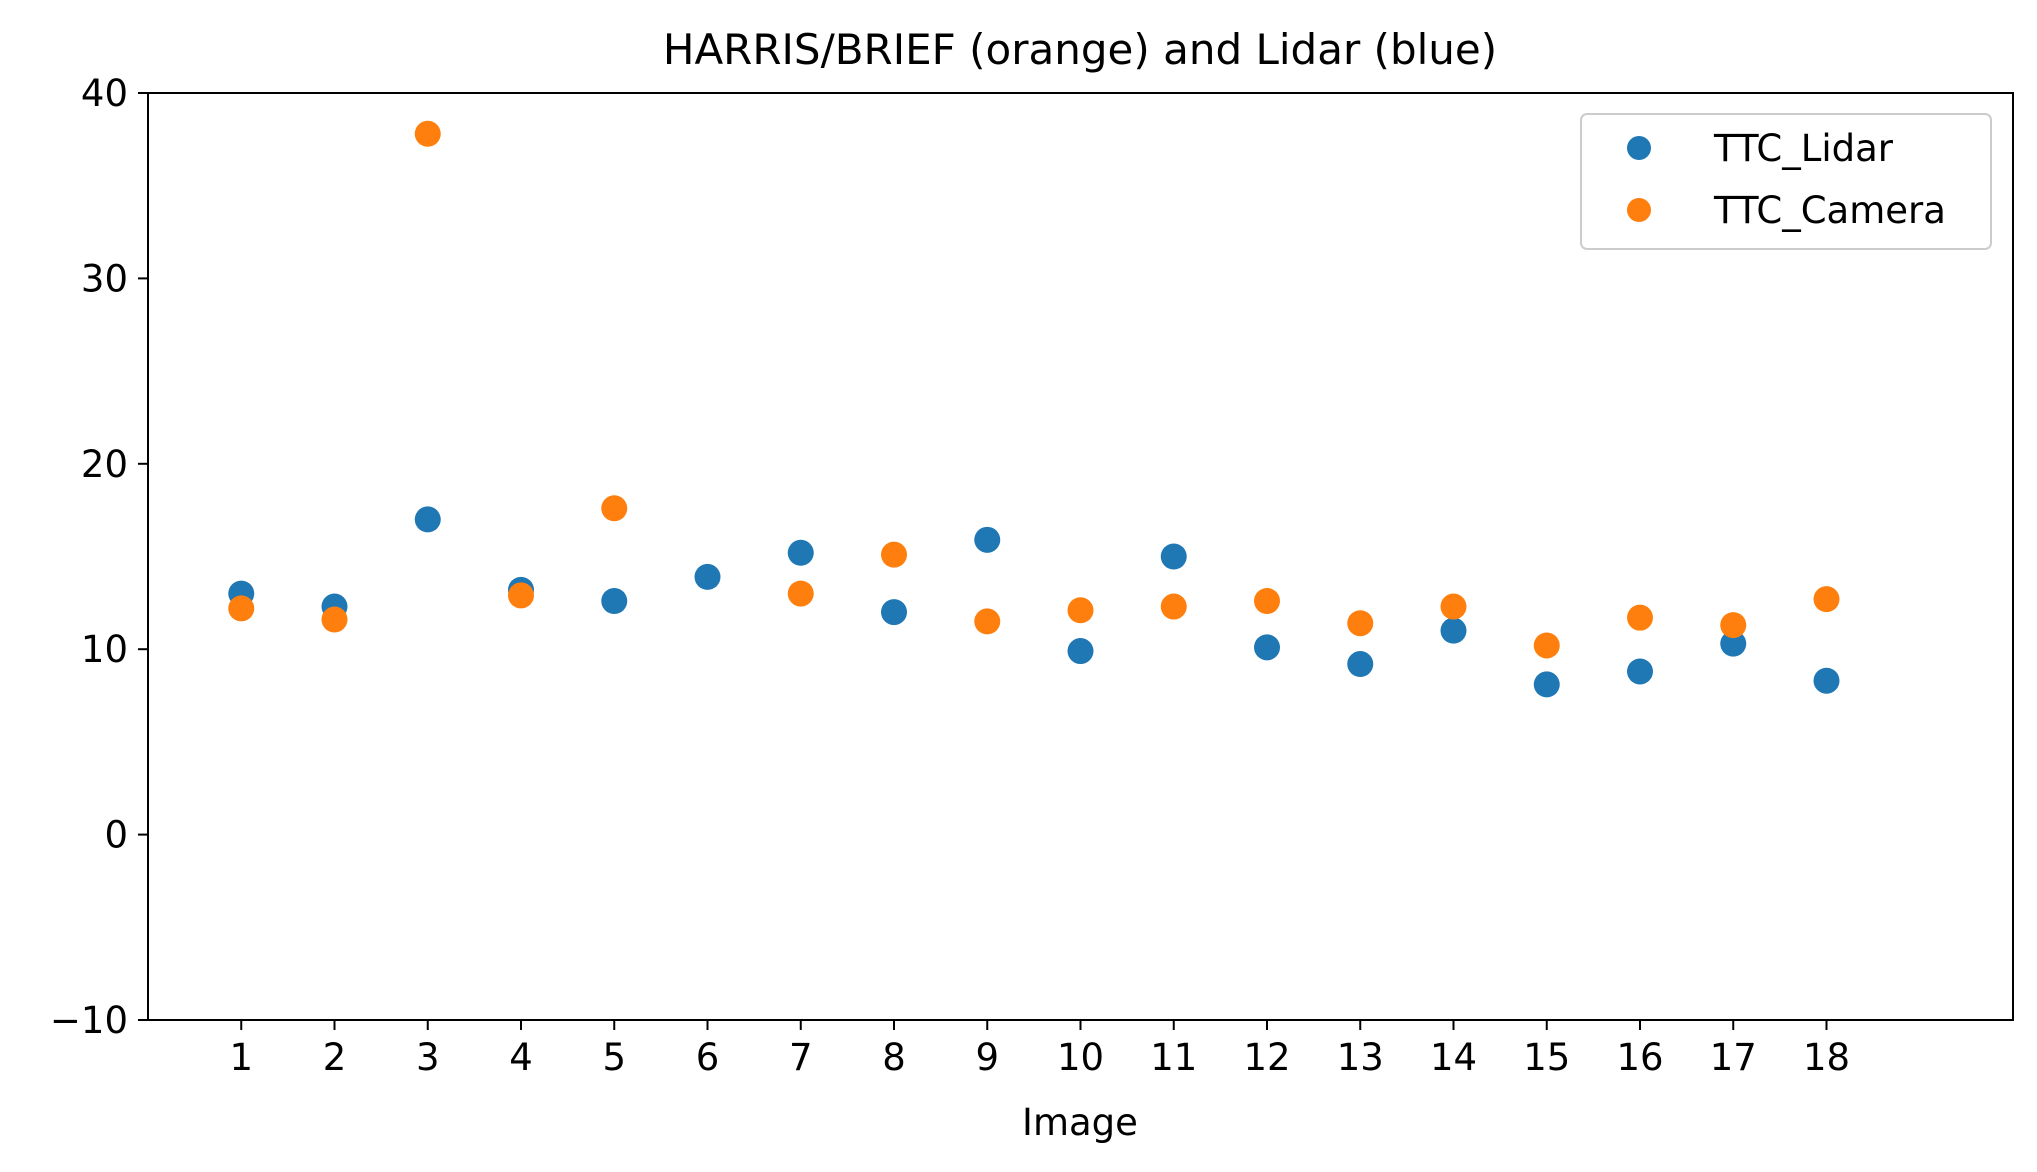 The height and width of the screenshot is (1172, 2037). Describe the element at coordinates (104, 649) in the screenshot. I see `y-tick-label: 10` at that location.